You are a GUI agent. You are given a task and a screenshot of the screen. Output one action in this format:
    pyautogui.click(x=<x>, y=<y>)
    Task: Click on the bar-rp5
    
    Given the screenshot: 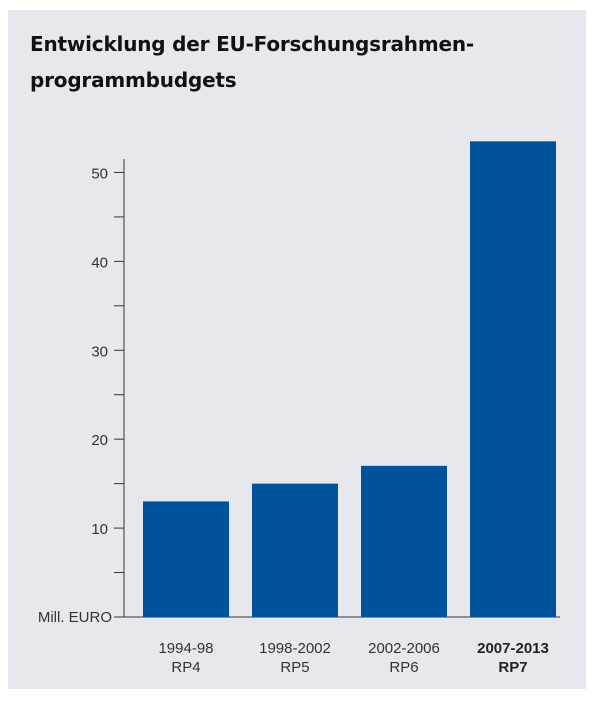 What is the action you would take?
    pyautogui.click(x=295, y=550)
    